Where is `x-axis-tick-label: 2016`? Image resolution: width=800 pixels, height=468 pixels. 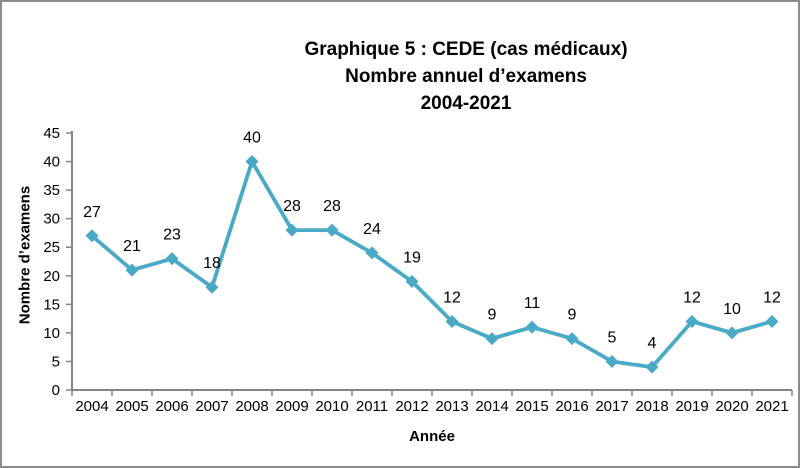 x-axis-tick-label: 2016 is located at coordinates (571, 406).